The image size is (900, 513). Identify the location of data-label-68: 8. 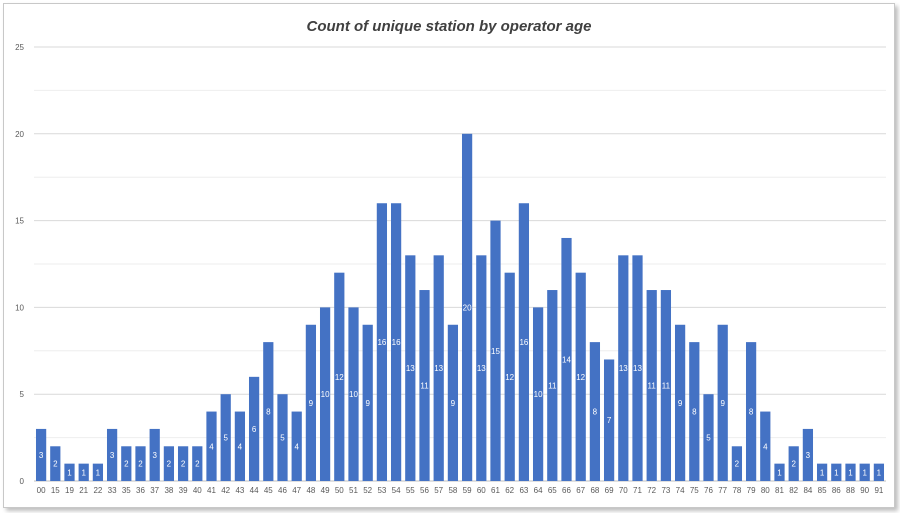
(595, 412).